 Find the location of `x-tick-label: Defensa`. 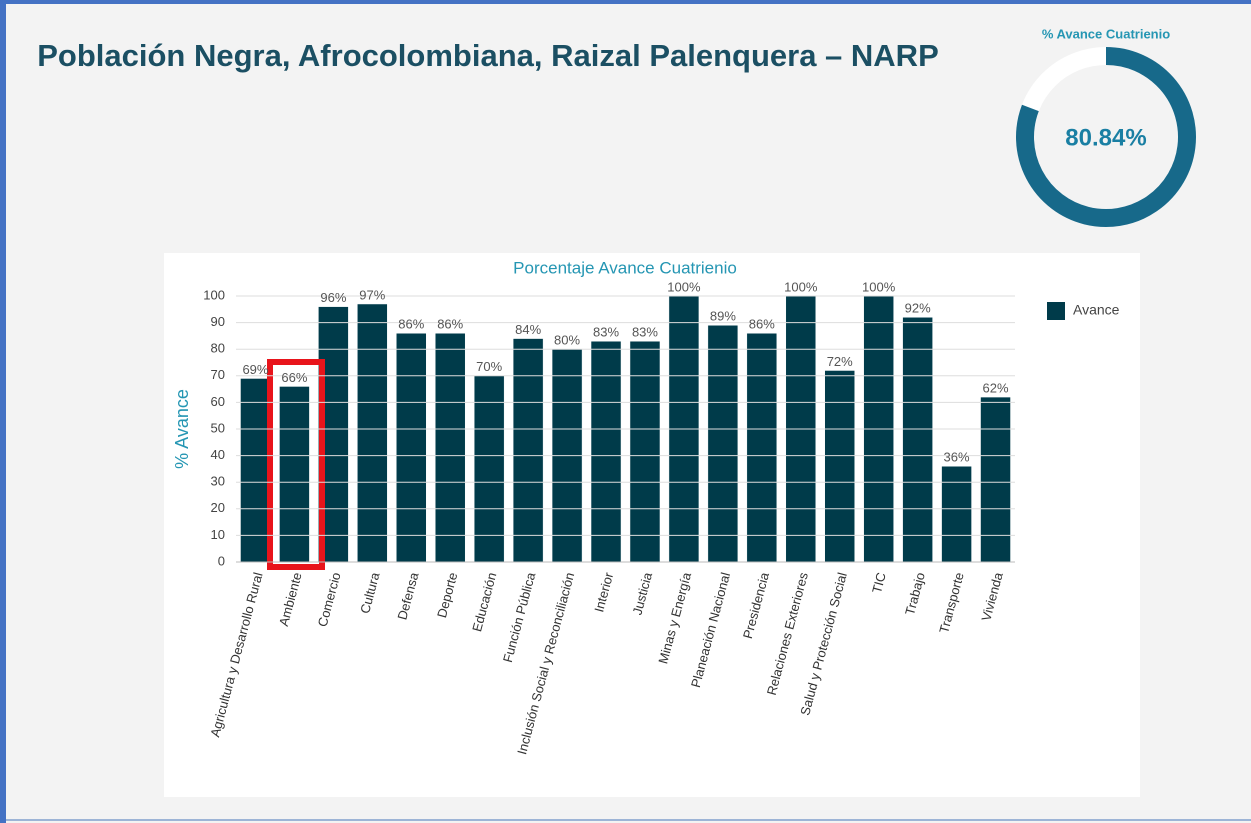

x-tick-label: Defensa is located at coordinates (407, 595).